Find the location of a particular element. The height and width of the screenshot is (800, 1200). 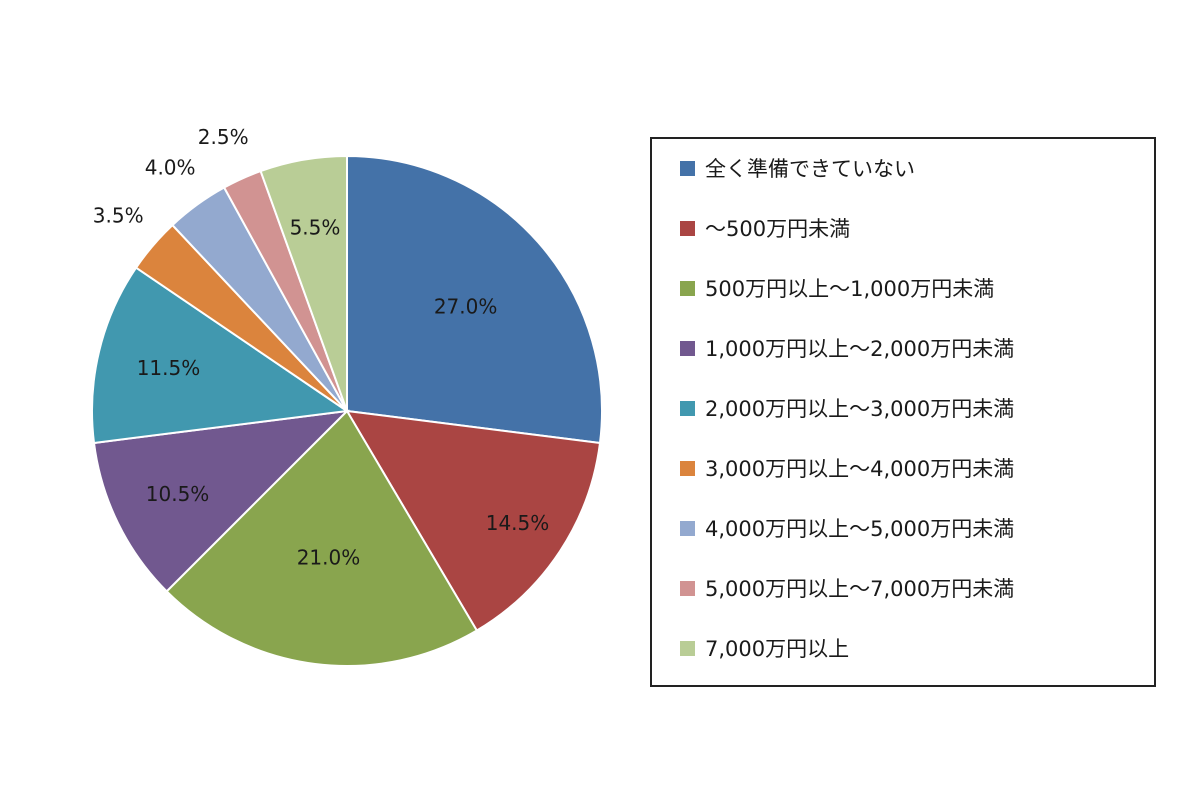

legend-label: 全く準備できていない is located at coordinates (810, 169).